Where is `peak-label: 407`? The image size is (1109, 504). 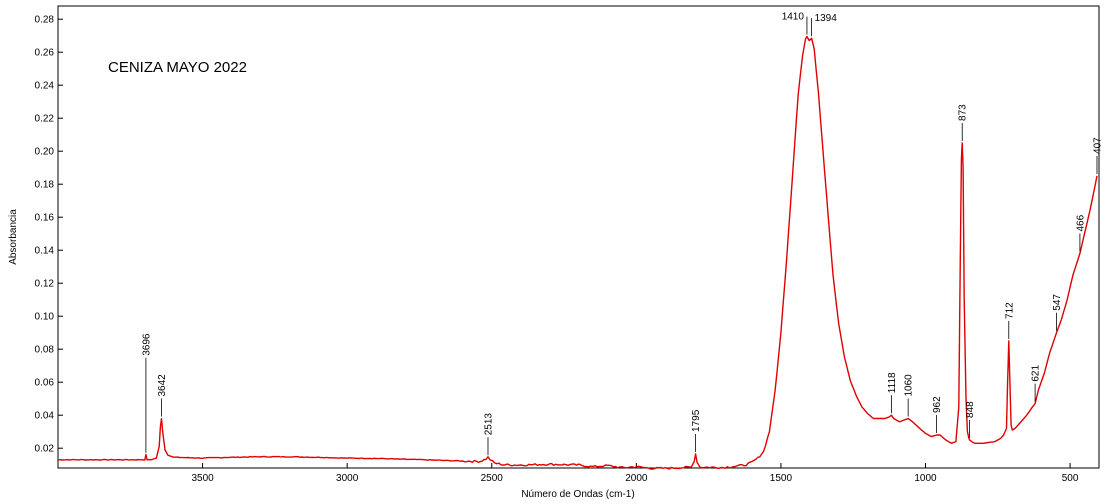 peak-label: 407 is located at coordinates (1097, 145).